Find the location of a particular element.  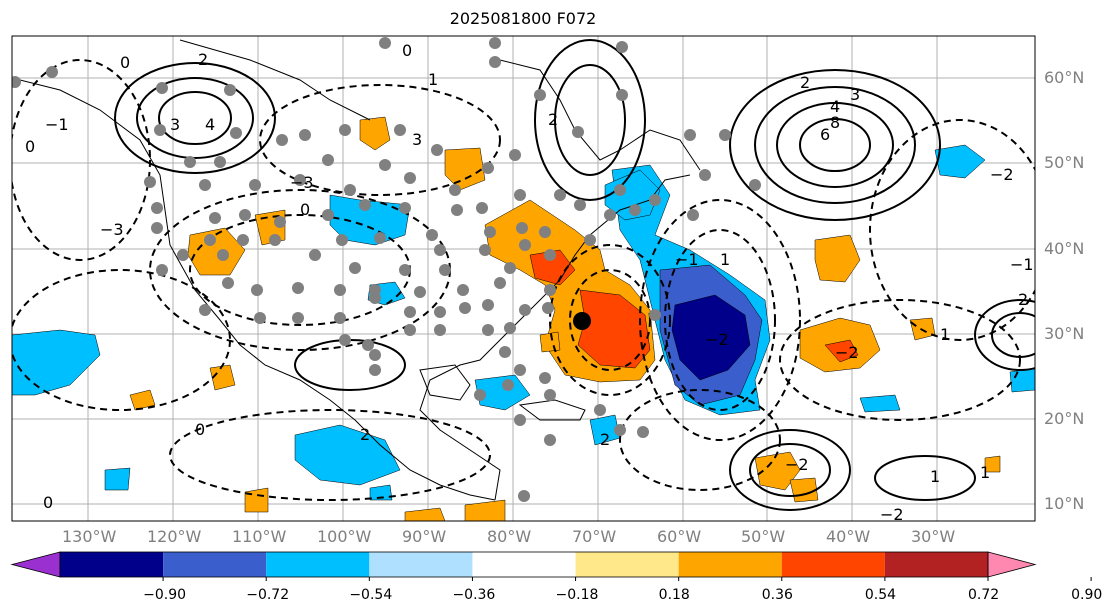

map-title: 2025081800 F072 is located at coordinates (523, 18).